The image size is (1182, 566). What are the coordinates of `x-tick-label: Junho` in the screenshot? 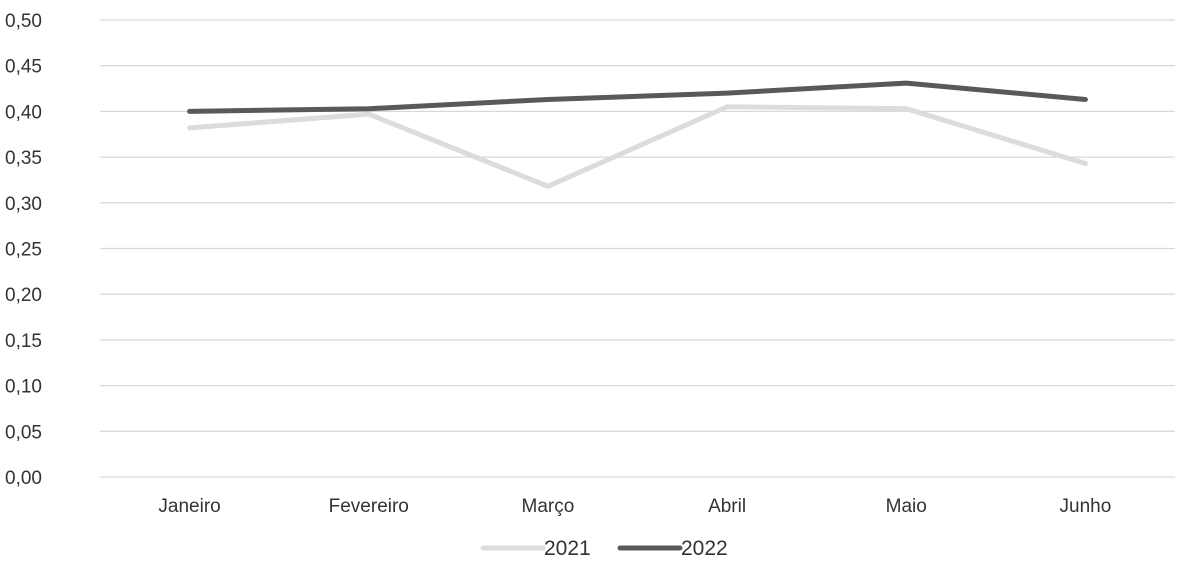 It's located at (1086, 506).